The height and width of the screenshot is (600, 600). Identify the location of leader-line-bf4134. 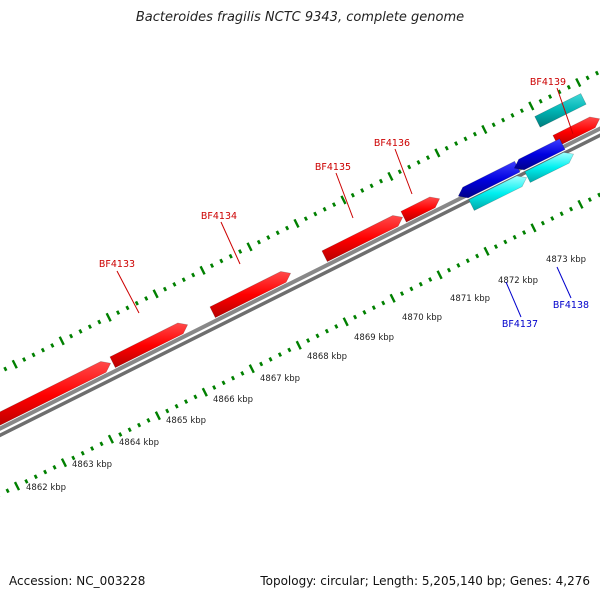
(230, 243).